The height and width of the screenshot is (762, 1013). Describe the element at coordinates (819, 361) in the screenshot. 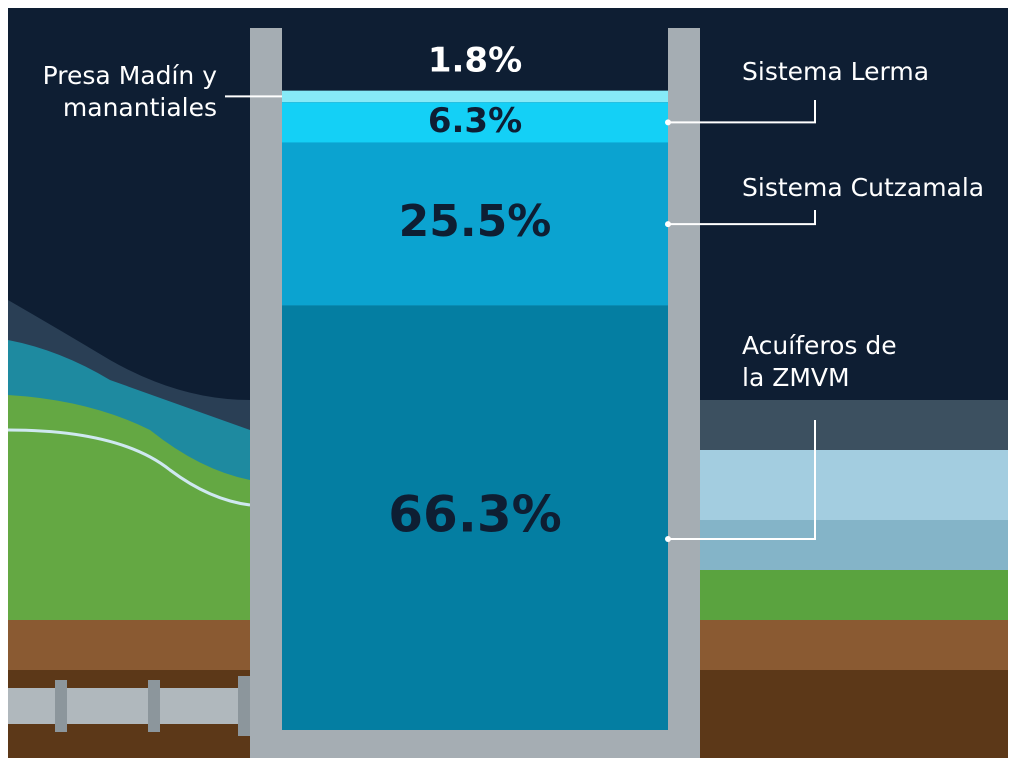

I see `legend-label: Acuíferos de la ZMVM` at that location.